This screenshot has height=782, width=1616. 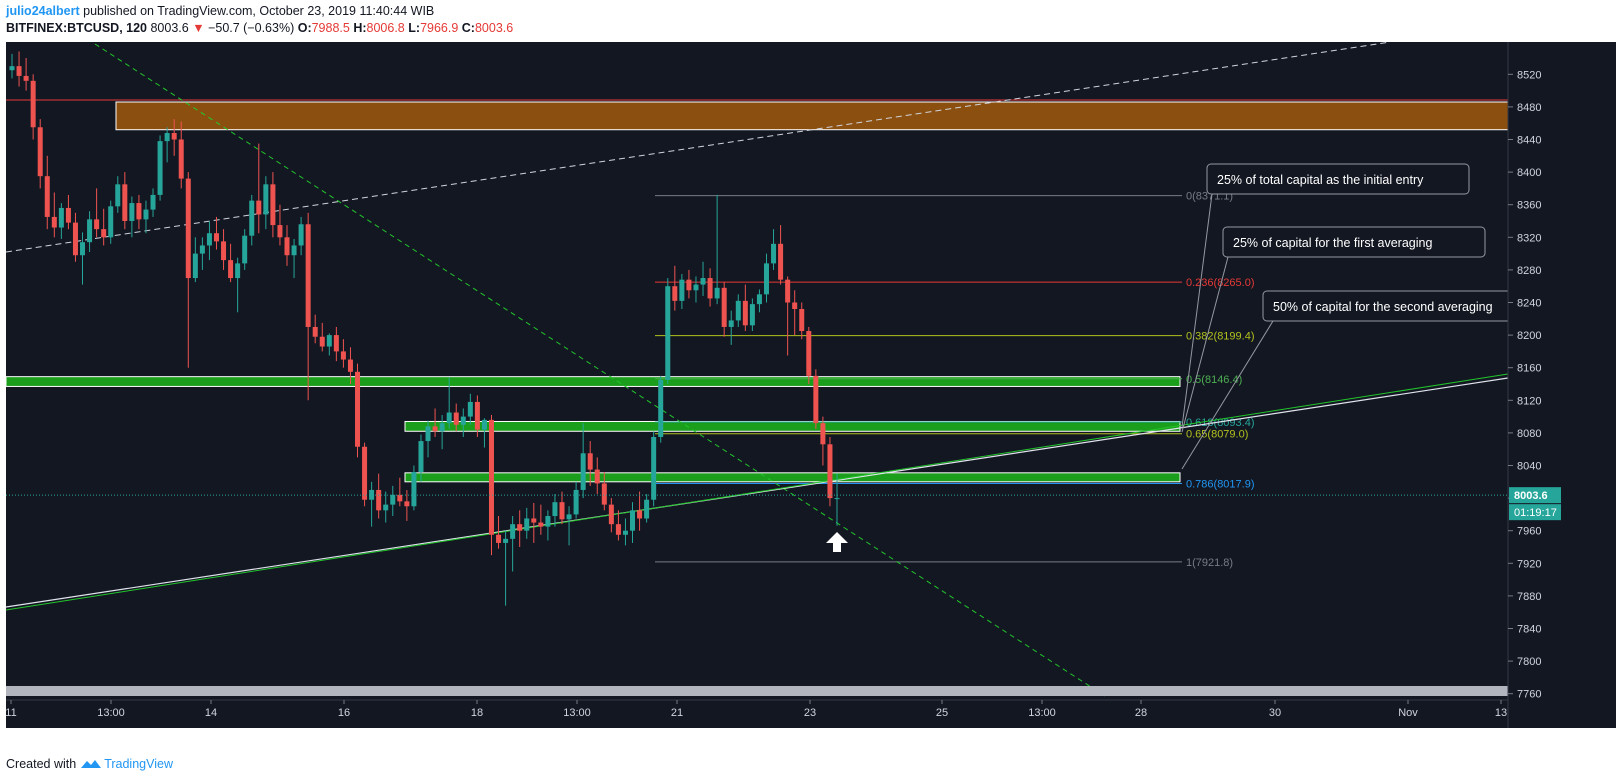 I want to click on close-label: C:, so click(x=468, y=28).